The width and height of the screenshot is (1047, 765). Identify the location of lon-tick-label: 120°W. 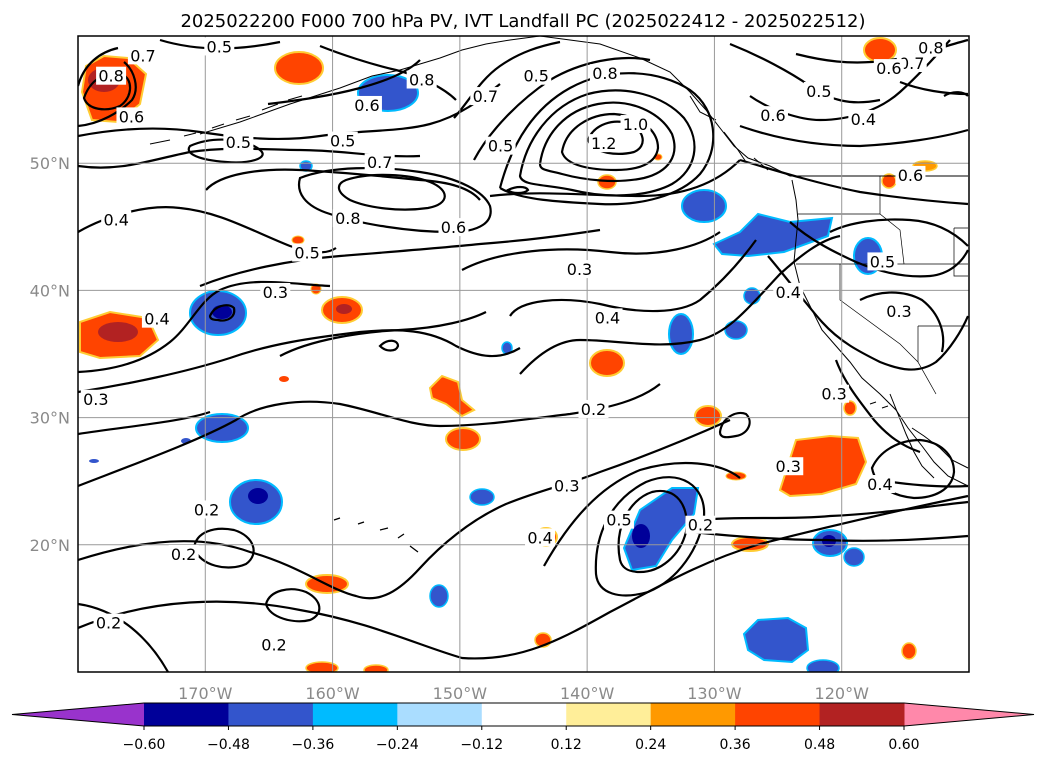
(842, 693).